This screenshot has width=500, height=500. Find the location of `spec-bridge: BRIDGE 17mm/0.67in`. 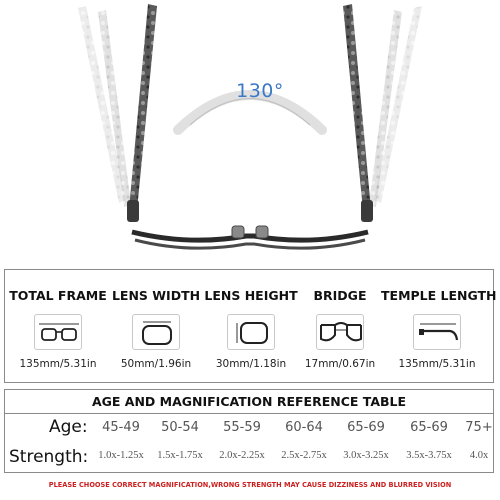

spec-bridge: BRIDGE 17mm/0.67in is located at coordinates (340, 326).